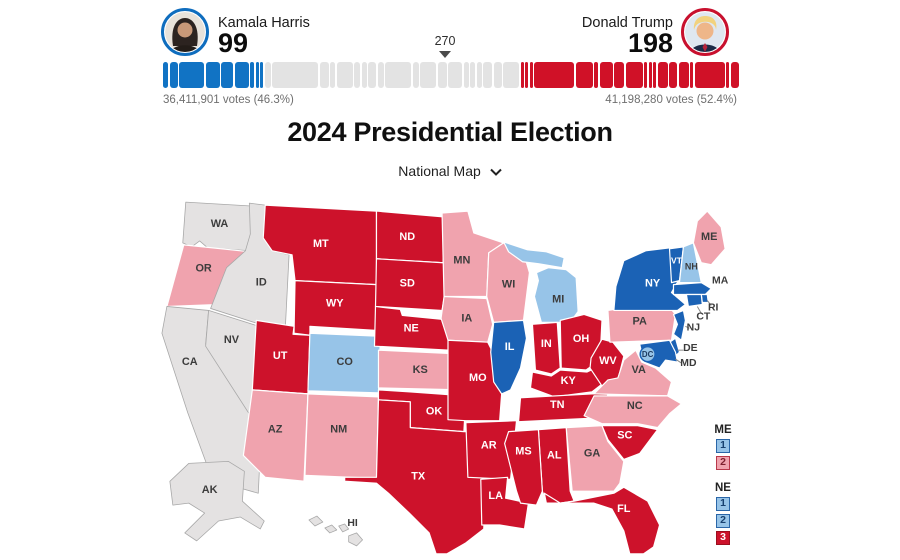 This screenshot has height=560, width=900. I want to click on state-label-ct: CT, so click(703, 316).